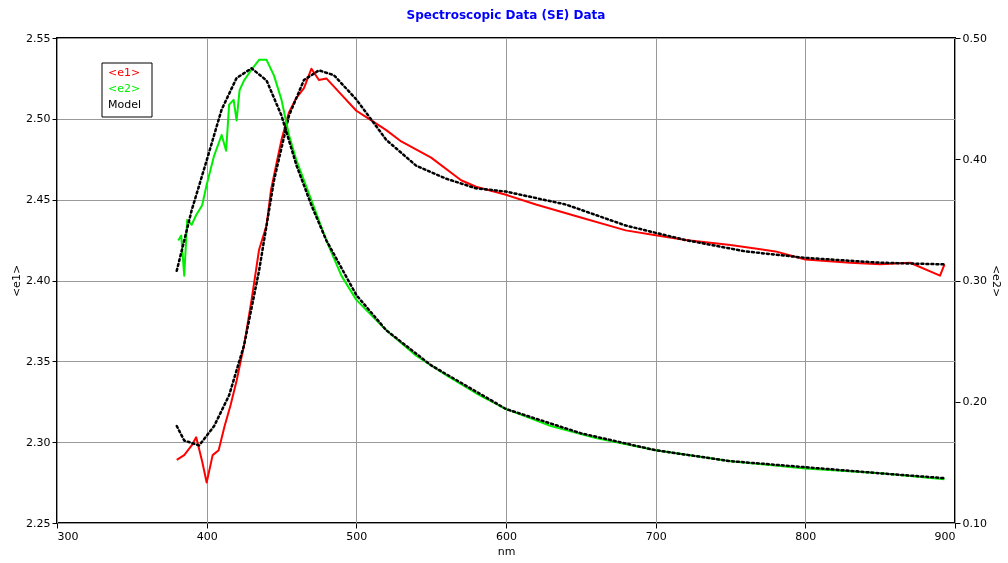 Image resolution: width=1008 pixels, height=563 pixels. Describe the element at coordinates (38, 361) in the screenshot. I see `y-tick-label: 2.35` at that location.